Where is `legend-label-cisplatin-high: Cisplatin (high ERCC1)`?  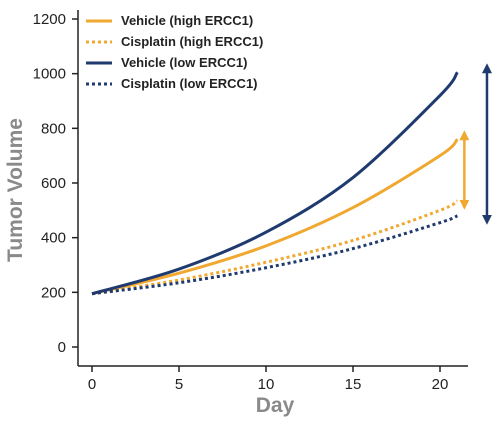
legend-label-cisplatin-high: Cisplatin (high ERCC1) is located at coordinates (192, 41).